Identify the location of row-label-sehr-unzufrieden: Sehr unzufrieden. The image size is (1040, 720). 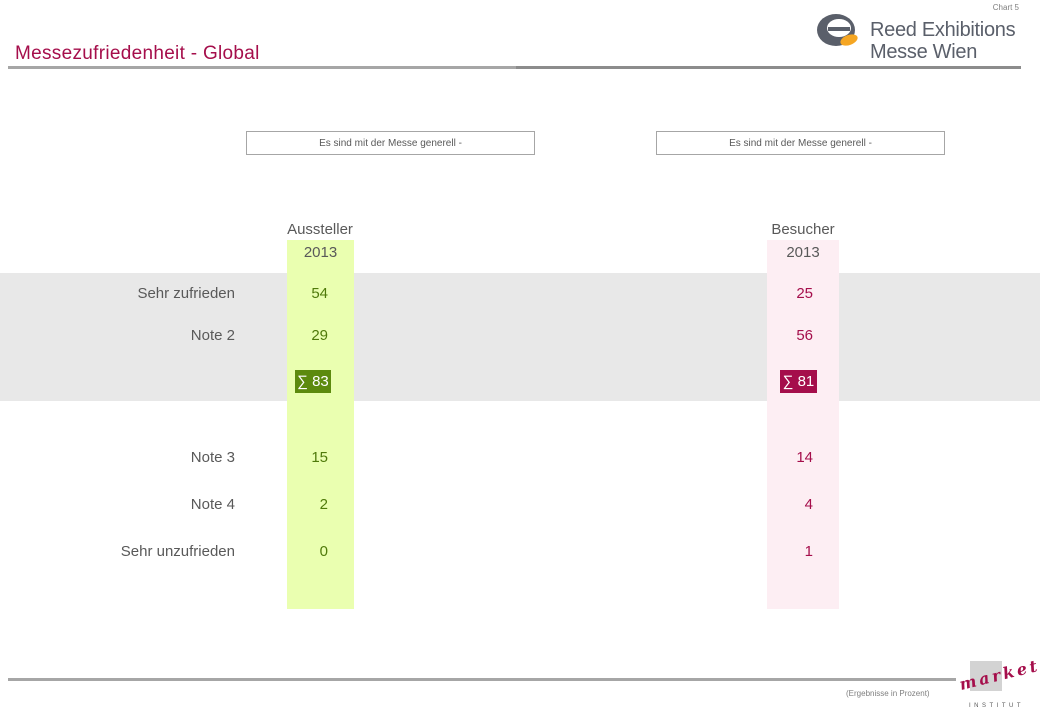
(177, 551).